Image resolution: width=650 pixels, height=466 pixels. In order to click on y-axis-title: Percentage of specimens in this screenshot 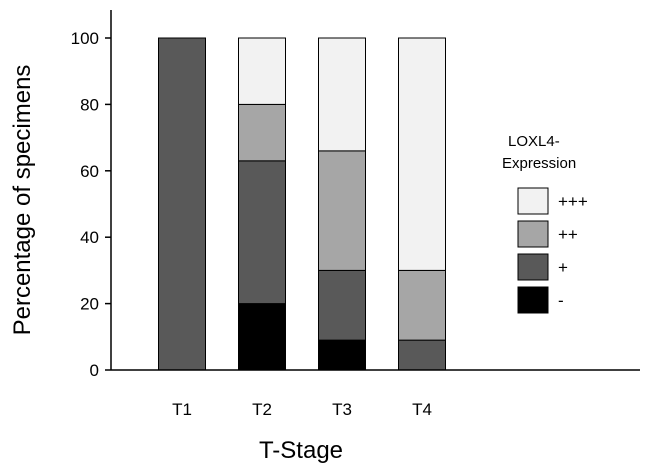, I will do `click(22, 200)`.